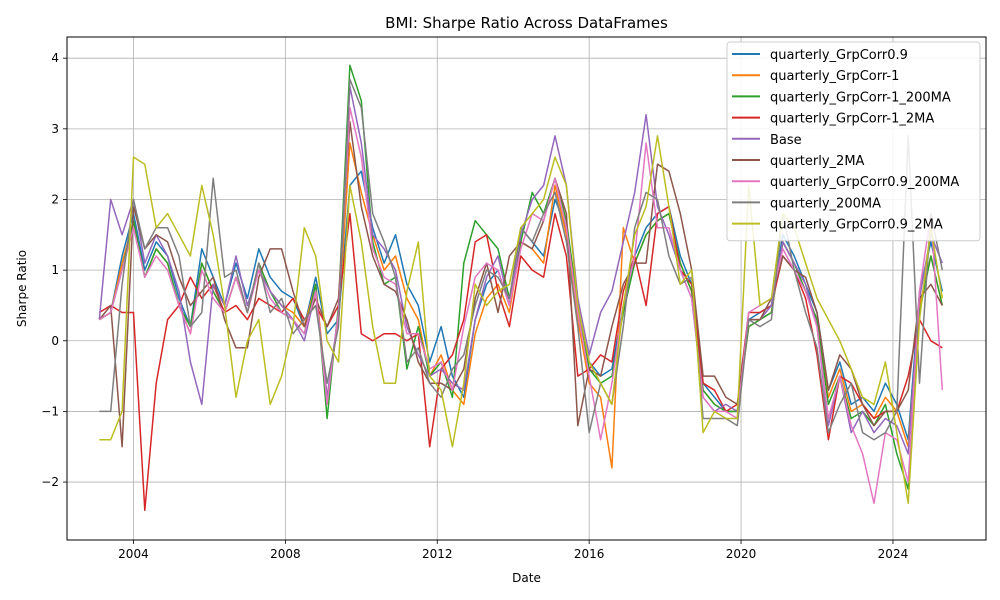 This screenshot has height=600, width=1000. I want to click on y-axis-label: Sharpe Ratio, so click(22, 288).